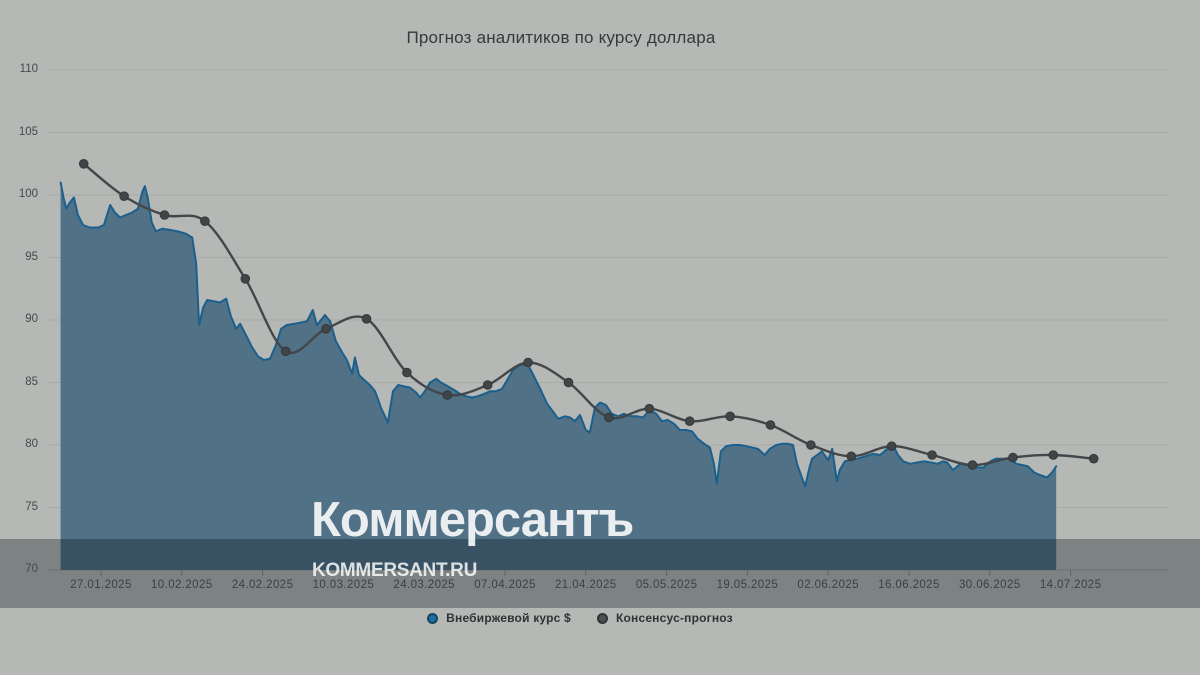  Describe the element at coordinates (600, 573) in the screenshot. I see `bottom-overlay-band` at that location.